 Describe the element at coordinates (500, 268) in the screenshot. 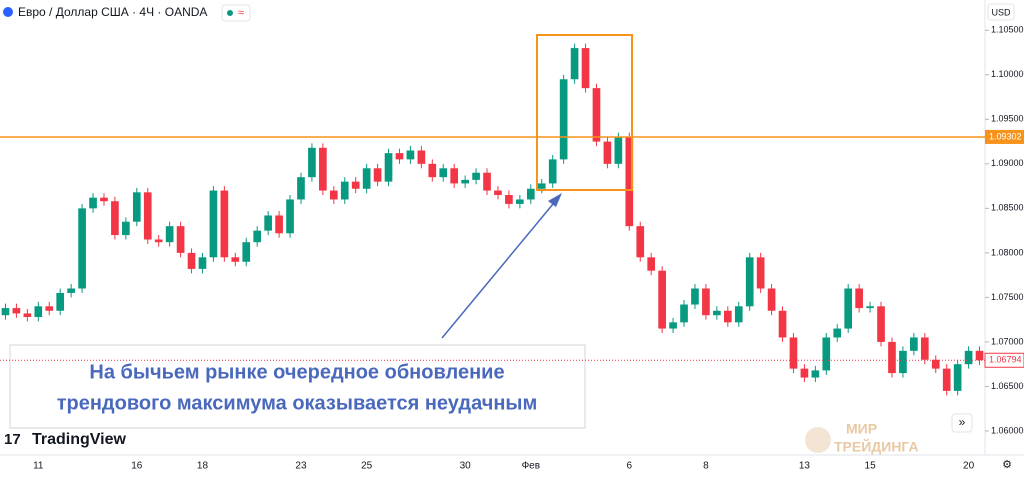

I see `arrow` at that location.